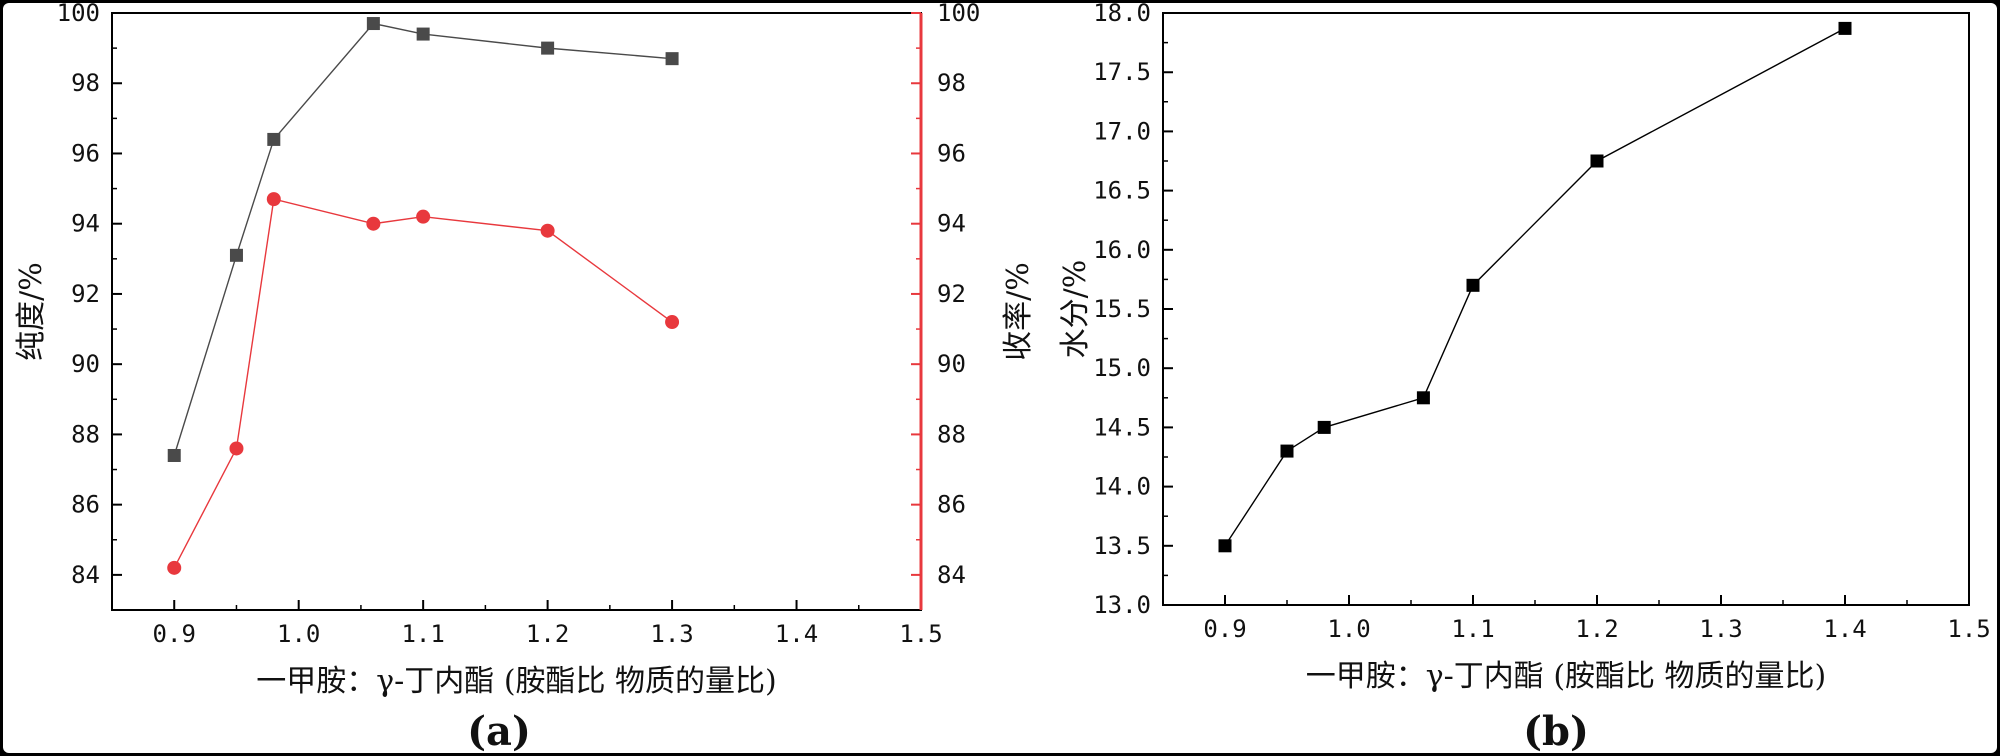 The width and height of the screenshot is (2000, 756). I want to click on panel-a-x-tick-label: 1.4, so click(796, 634).